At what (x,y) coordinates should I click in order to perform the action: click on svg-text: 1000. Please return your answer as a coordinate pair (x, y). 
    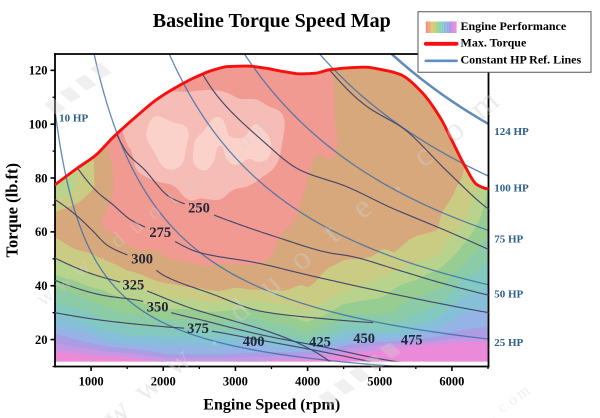
    Looking at the image, I should click on (91, 382).